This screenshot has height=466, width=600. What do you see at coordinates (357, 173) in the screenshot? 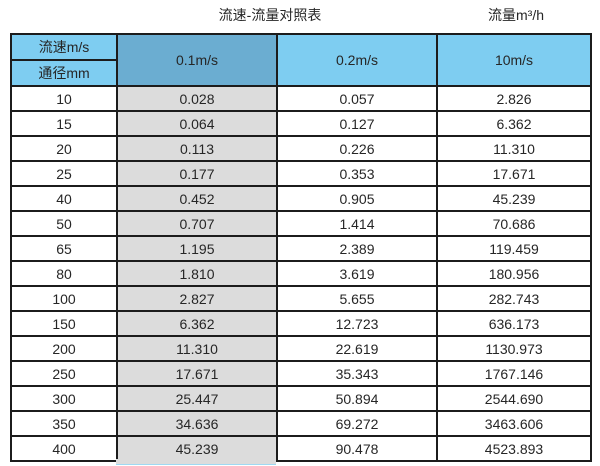
I see `flow-value-cell: 0.353` at bounding box center [357, 173].